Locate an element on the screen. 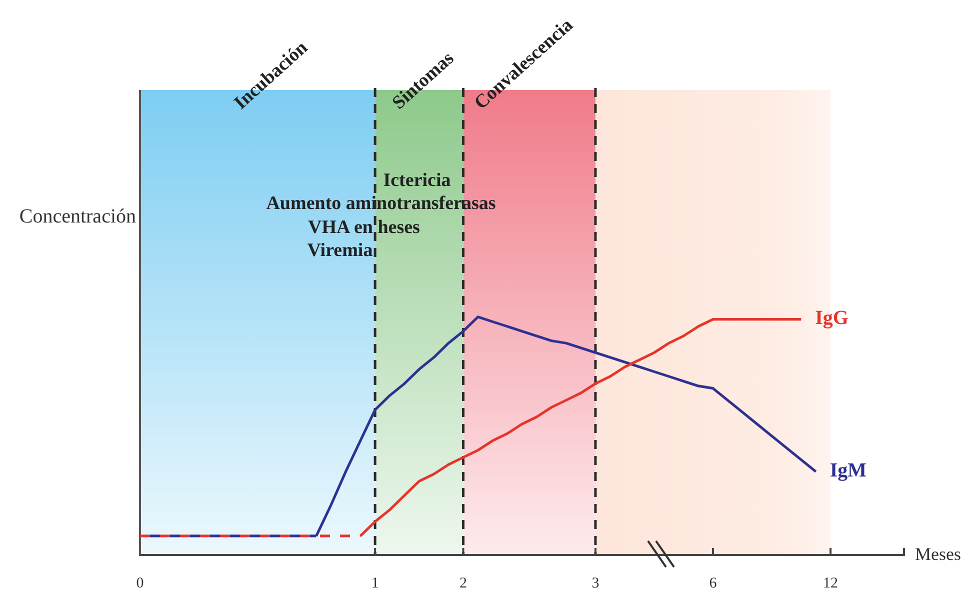 Image resolution: width=972 pixels, height=592 pixels. x-tick-label: 2 is located at coordinates (463, 584).